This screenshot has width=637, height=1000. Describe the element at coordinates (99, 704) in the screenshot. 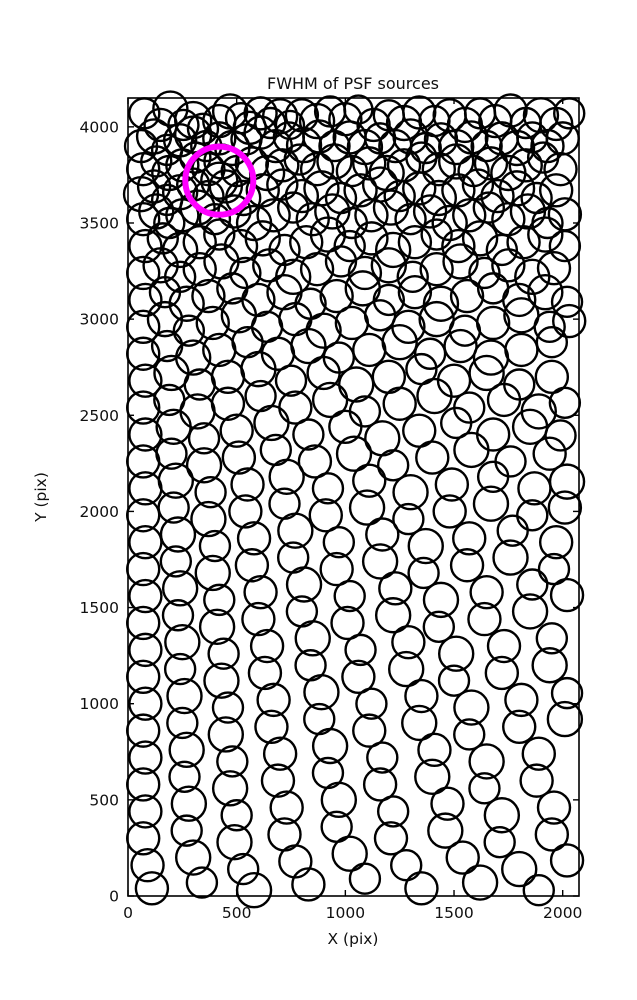

I see `y-tick-label: 1000` at that location.